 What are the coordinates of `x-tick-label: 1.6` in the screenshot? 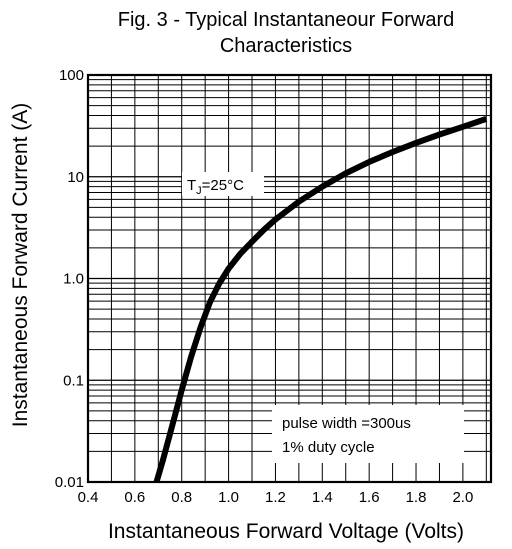 It's located at (369, 497).